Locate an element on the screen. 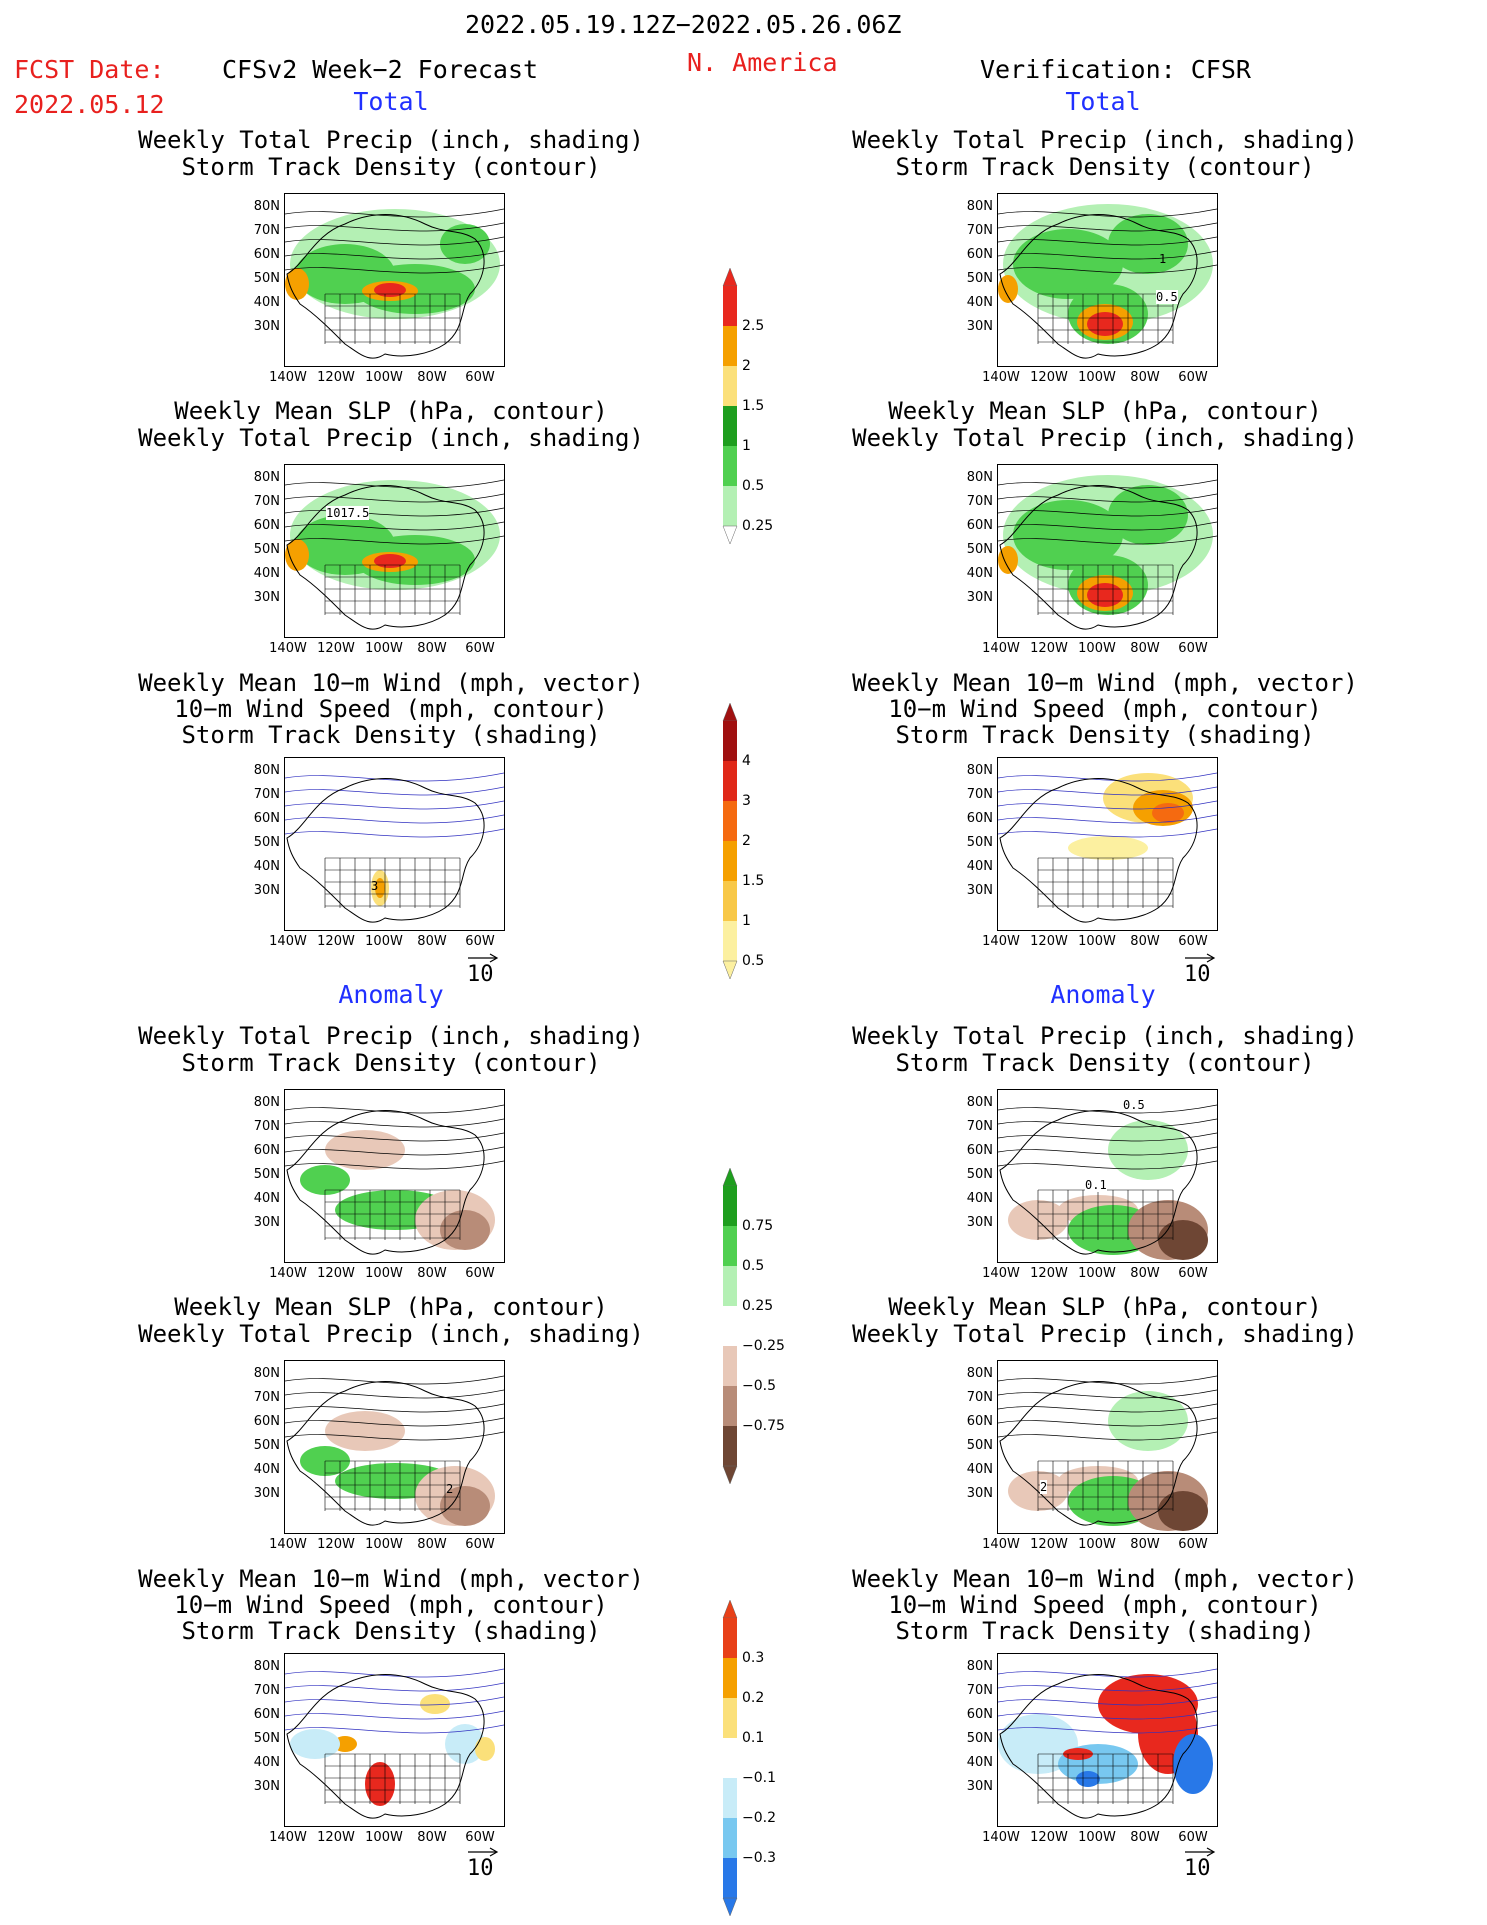 This screenshot has width=1487, height=1925. vector-reference: 10 is located at coordinates (483, 1864).